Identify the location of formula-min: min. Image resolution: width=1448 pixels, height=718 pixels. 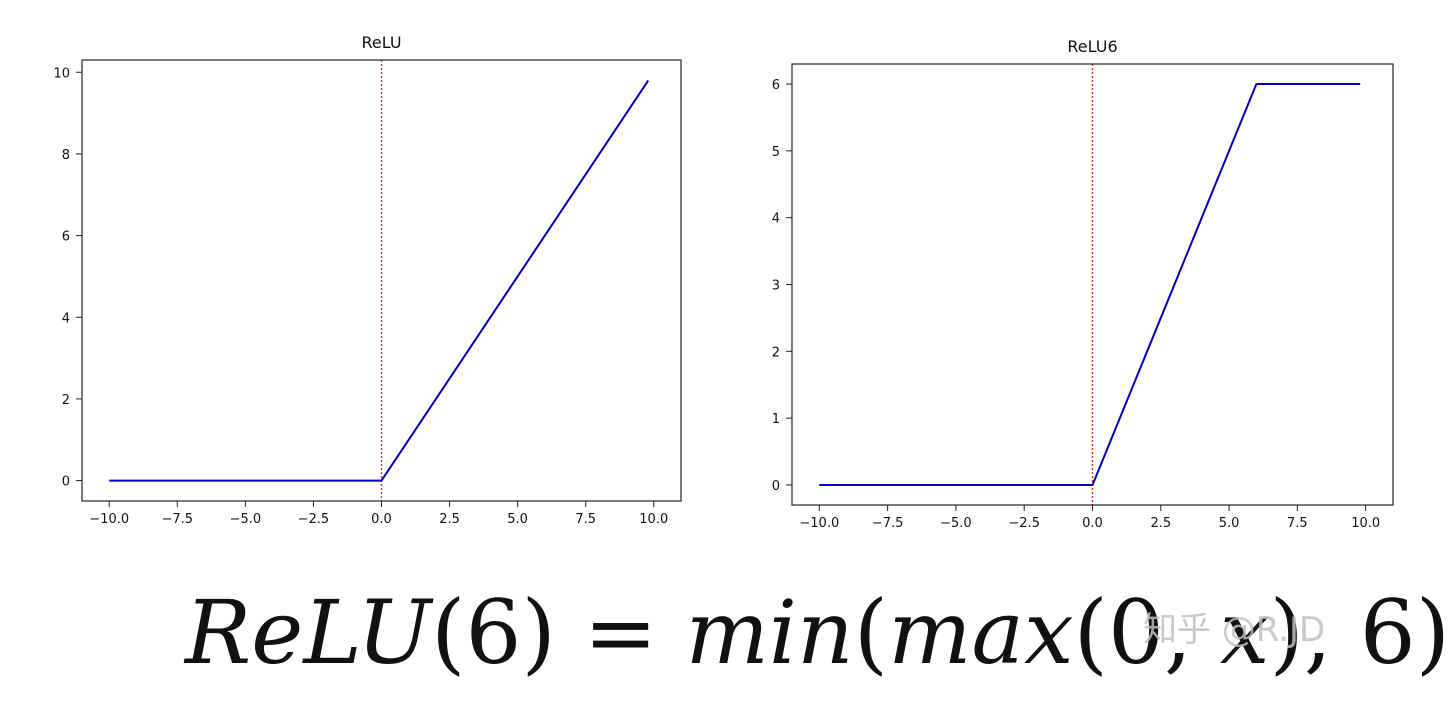
(769, 632).